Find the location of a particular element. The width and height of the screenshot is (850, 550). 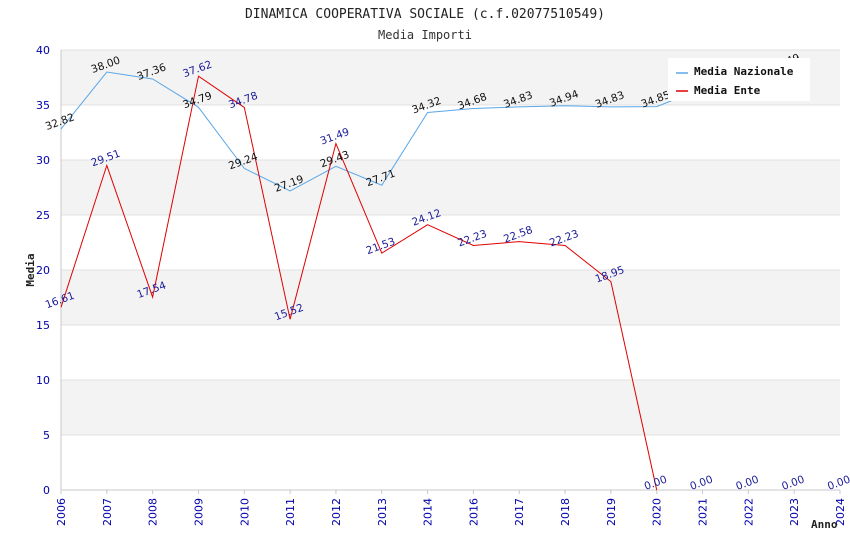

x-tick-label: 2018 is located at coordinates (565, 512).